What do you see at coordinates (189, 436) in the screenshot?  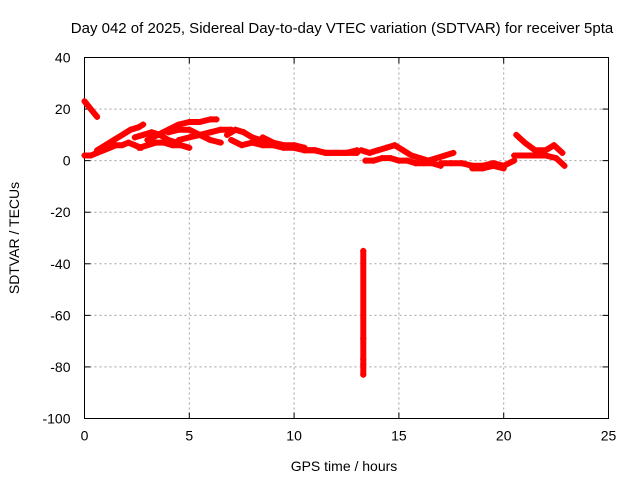 I see `x-tick-label: 5` at bounding box center [189, 436].